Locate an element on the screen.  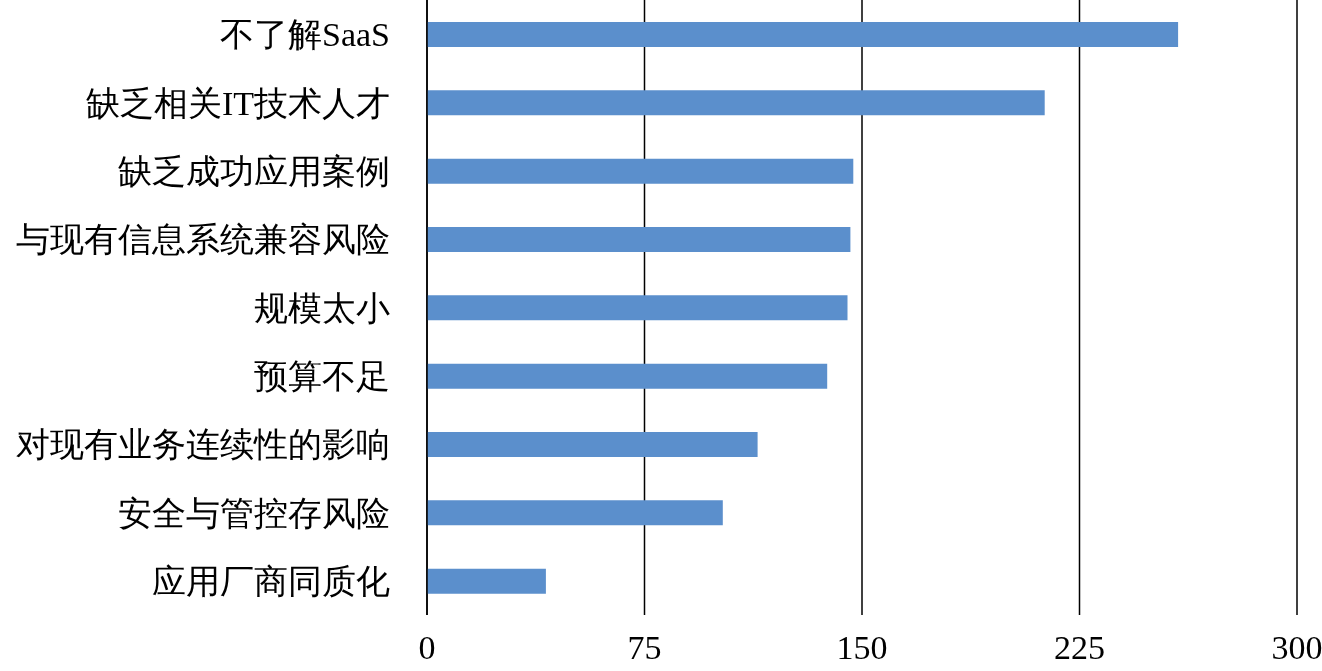
y-tick-label: 与现有信息系统兼容风险 is located at coordinates (203, 240).